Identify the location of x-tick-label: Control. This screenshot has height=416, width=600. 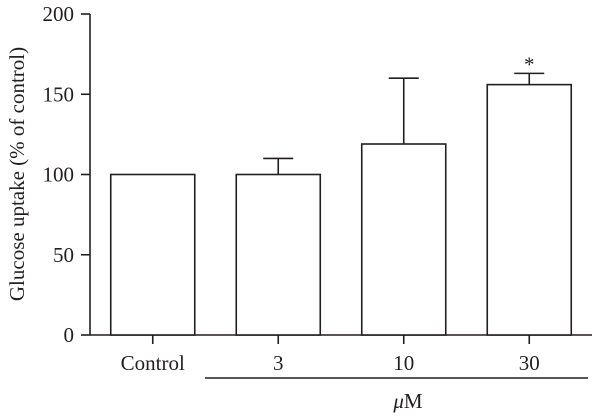
(153, 363).